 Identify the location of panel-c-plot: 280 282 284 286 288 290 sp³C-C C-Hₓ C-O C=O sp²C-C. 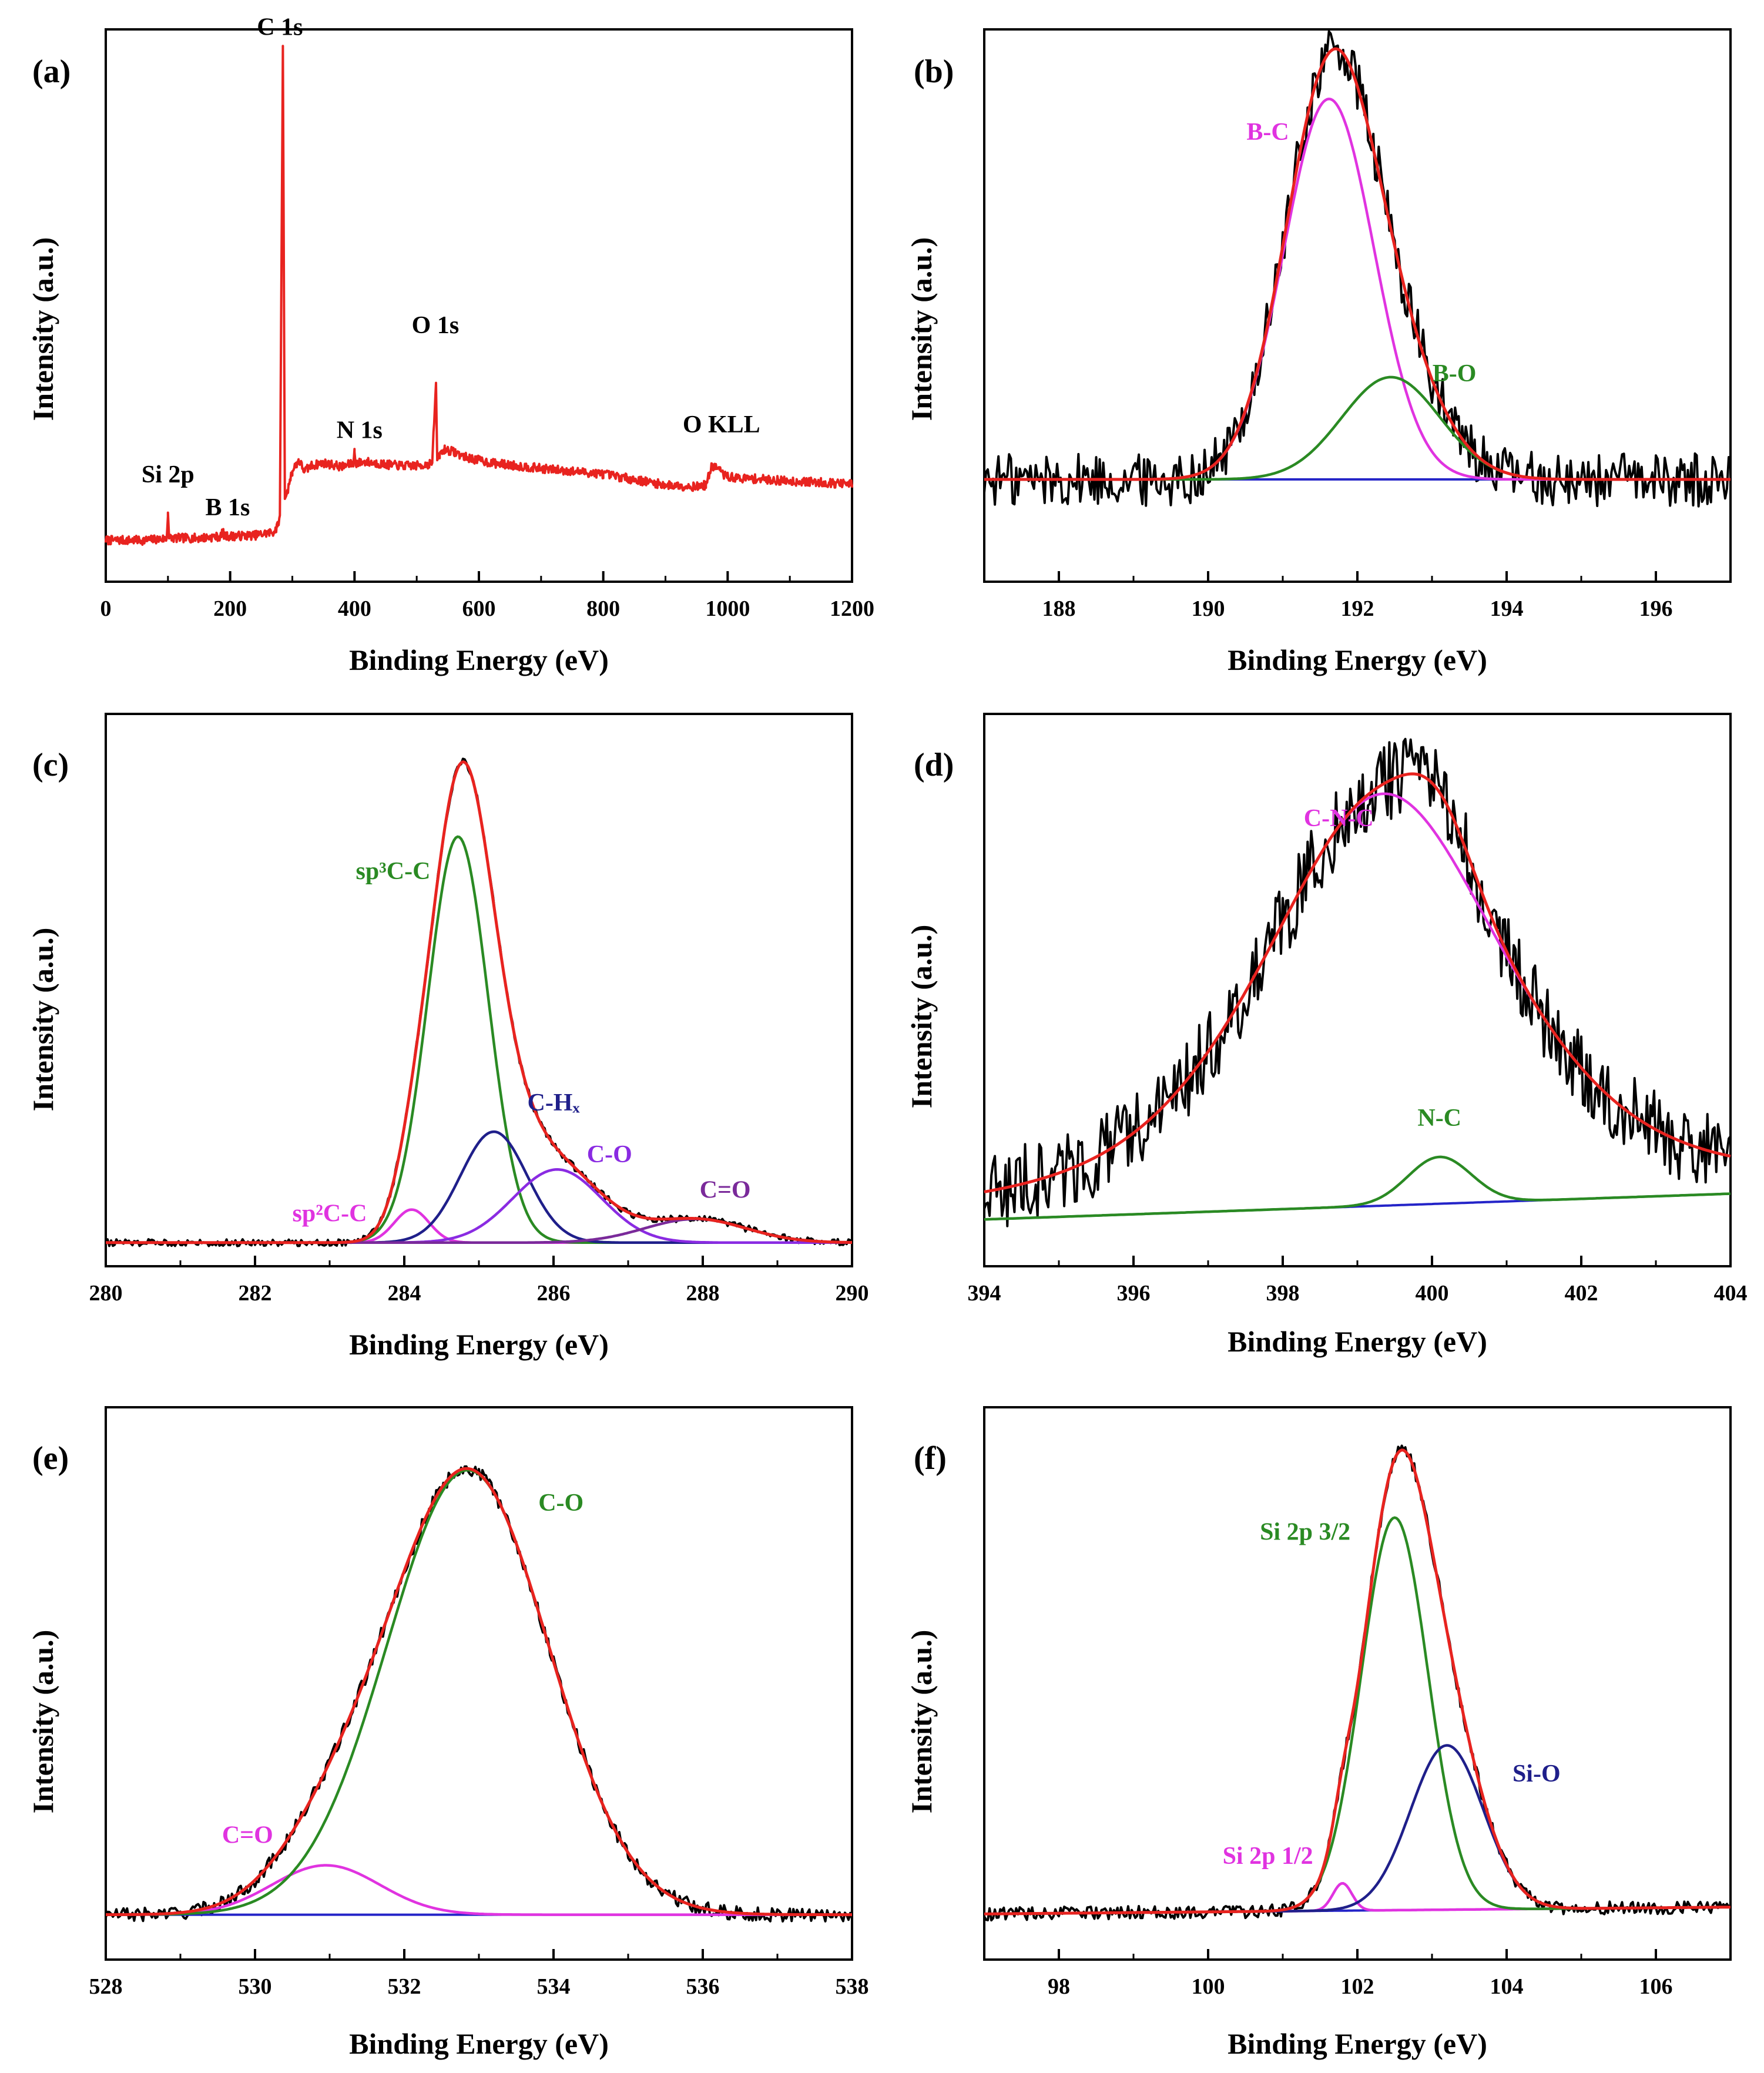
(479, 1009).